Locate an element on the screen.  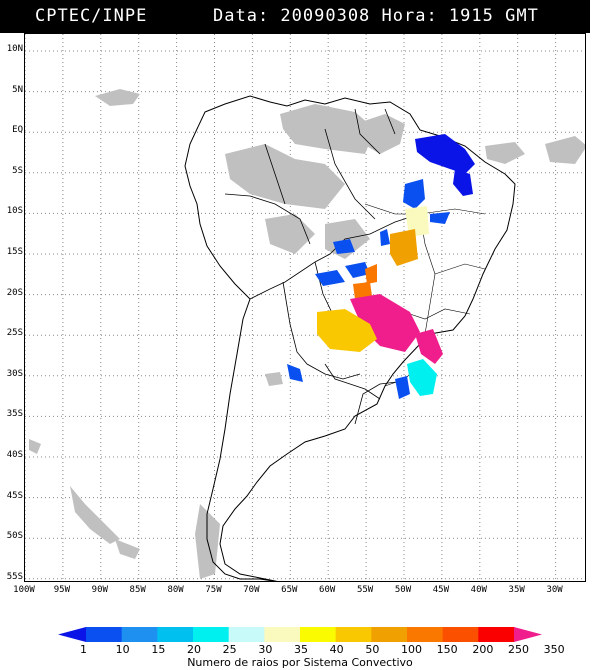
title-bar: CPTEC/INPE Data: 20090308 Hora: 1915 GMT is located at coordinates (295, 16).